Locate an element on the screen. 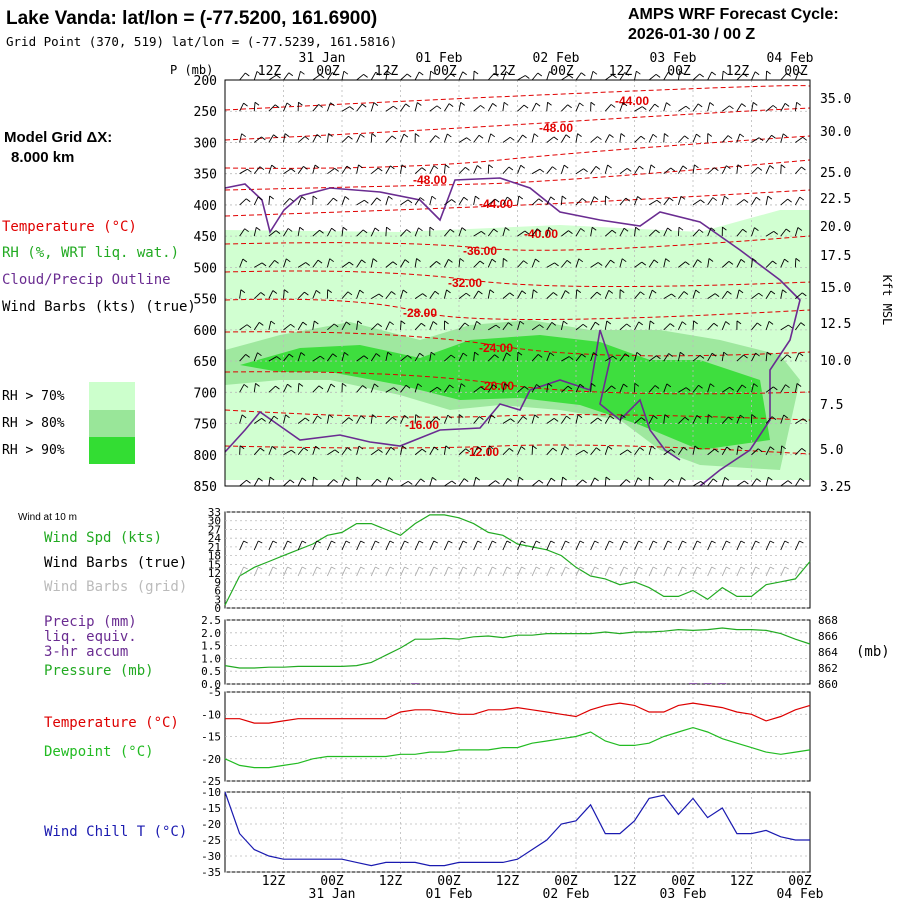 The width and height of the screenshot is (900, 900). model-grid-label: Model Grid ΔX: is located at coordinates (58, 137).